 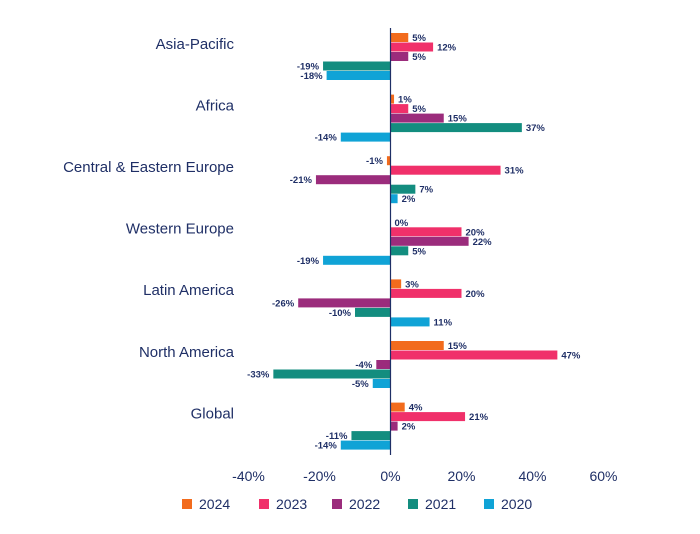 What do you see at coordinates (402, 223) in the screenshot?
I see `data-label: 0%` at bounding box center [402, 223].